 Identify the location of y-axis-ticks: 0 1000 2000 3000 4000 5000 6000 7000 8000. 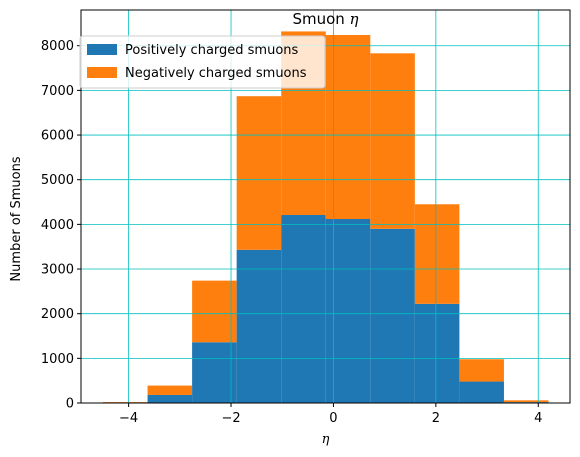
(61, 225).